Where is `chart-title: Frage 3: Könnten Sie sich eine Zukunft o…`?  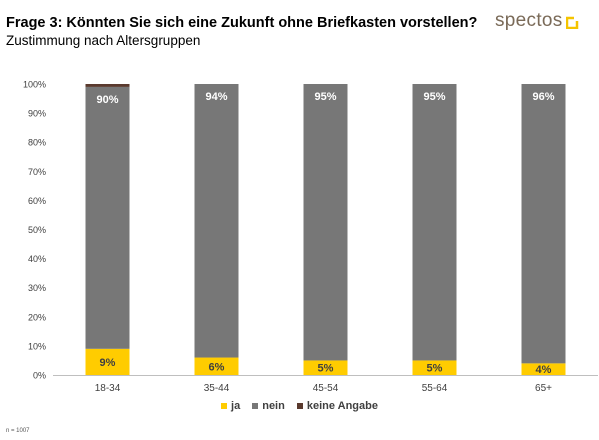
chart-title: Frage 3: Könnten Sie sich eine Zukunft o… is located at coordinates (242, 23).